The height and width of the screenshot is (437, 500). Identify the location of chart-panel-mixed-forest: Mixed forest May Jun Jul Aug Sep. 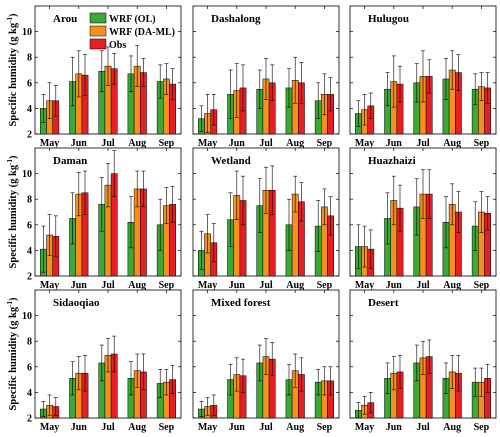
(266, 361).